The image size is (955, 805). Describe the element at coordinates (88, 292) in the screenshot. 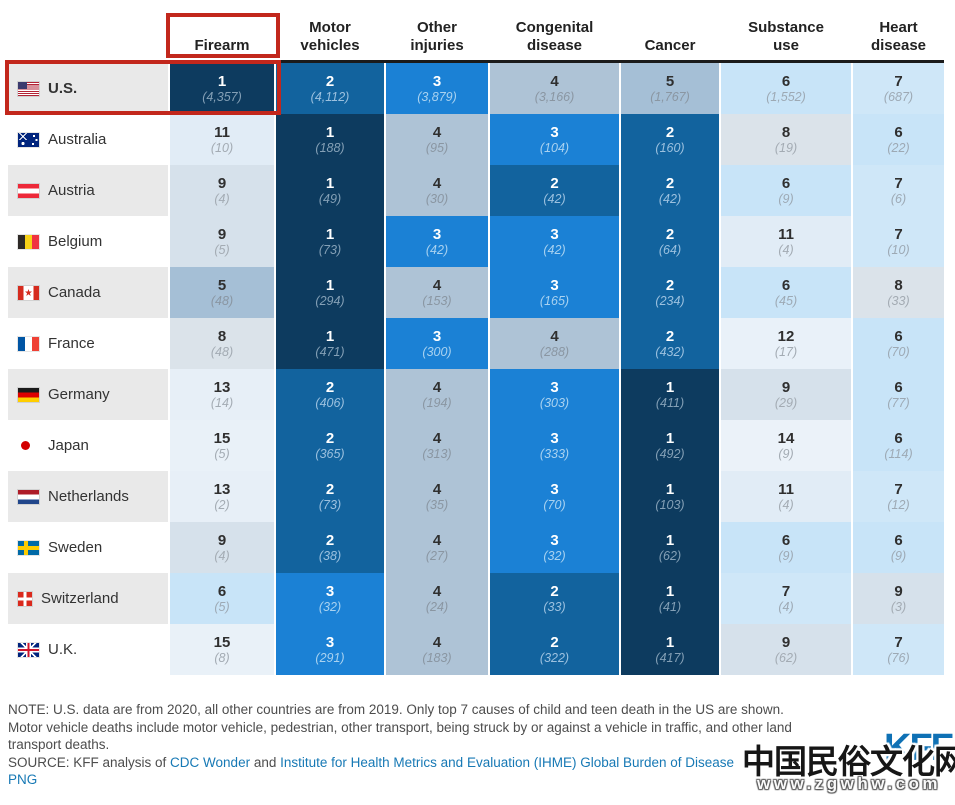

I see `country-label: Canada` at that location.